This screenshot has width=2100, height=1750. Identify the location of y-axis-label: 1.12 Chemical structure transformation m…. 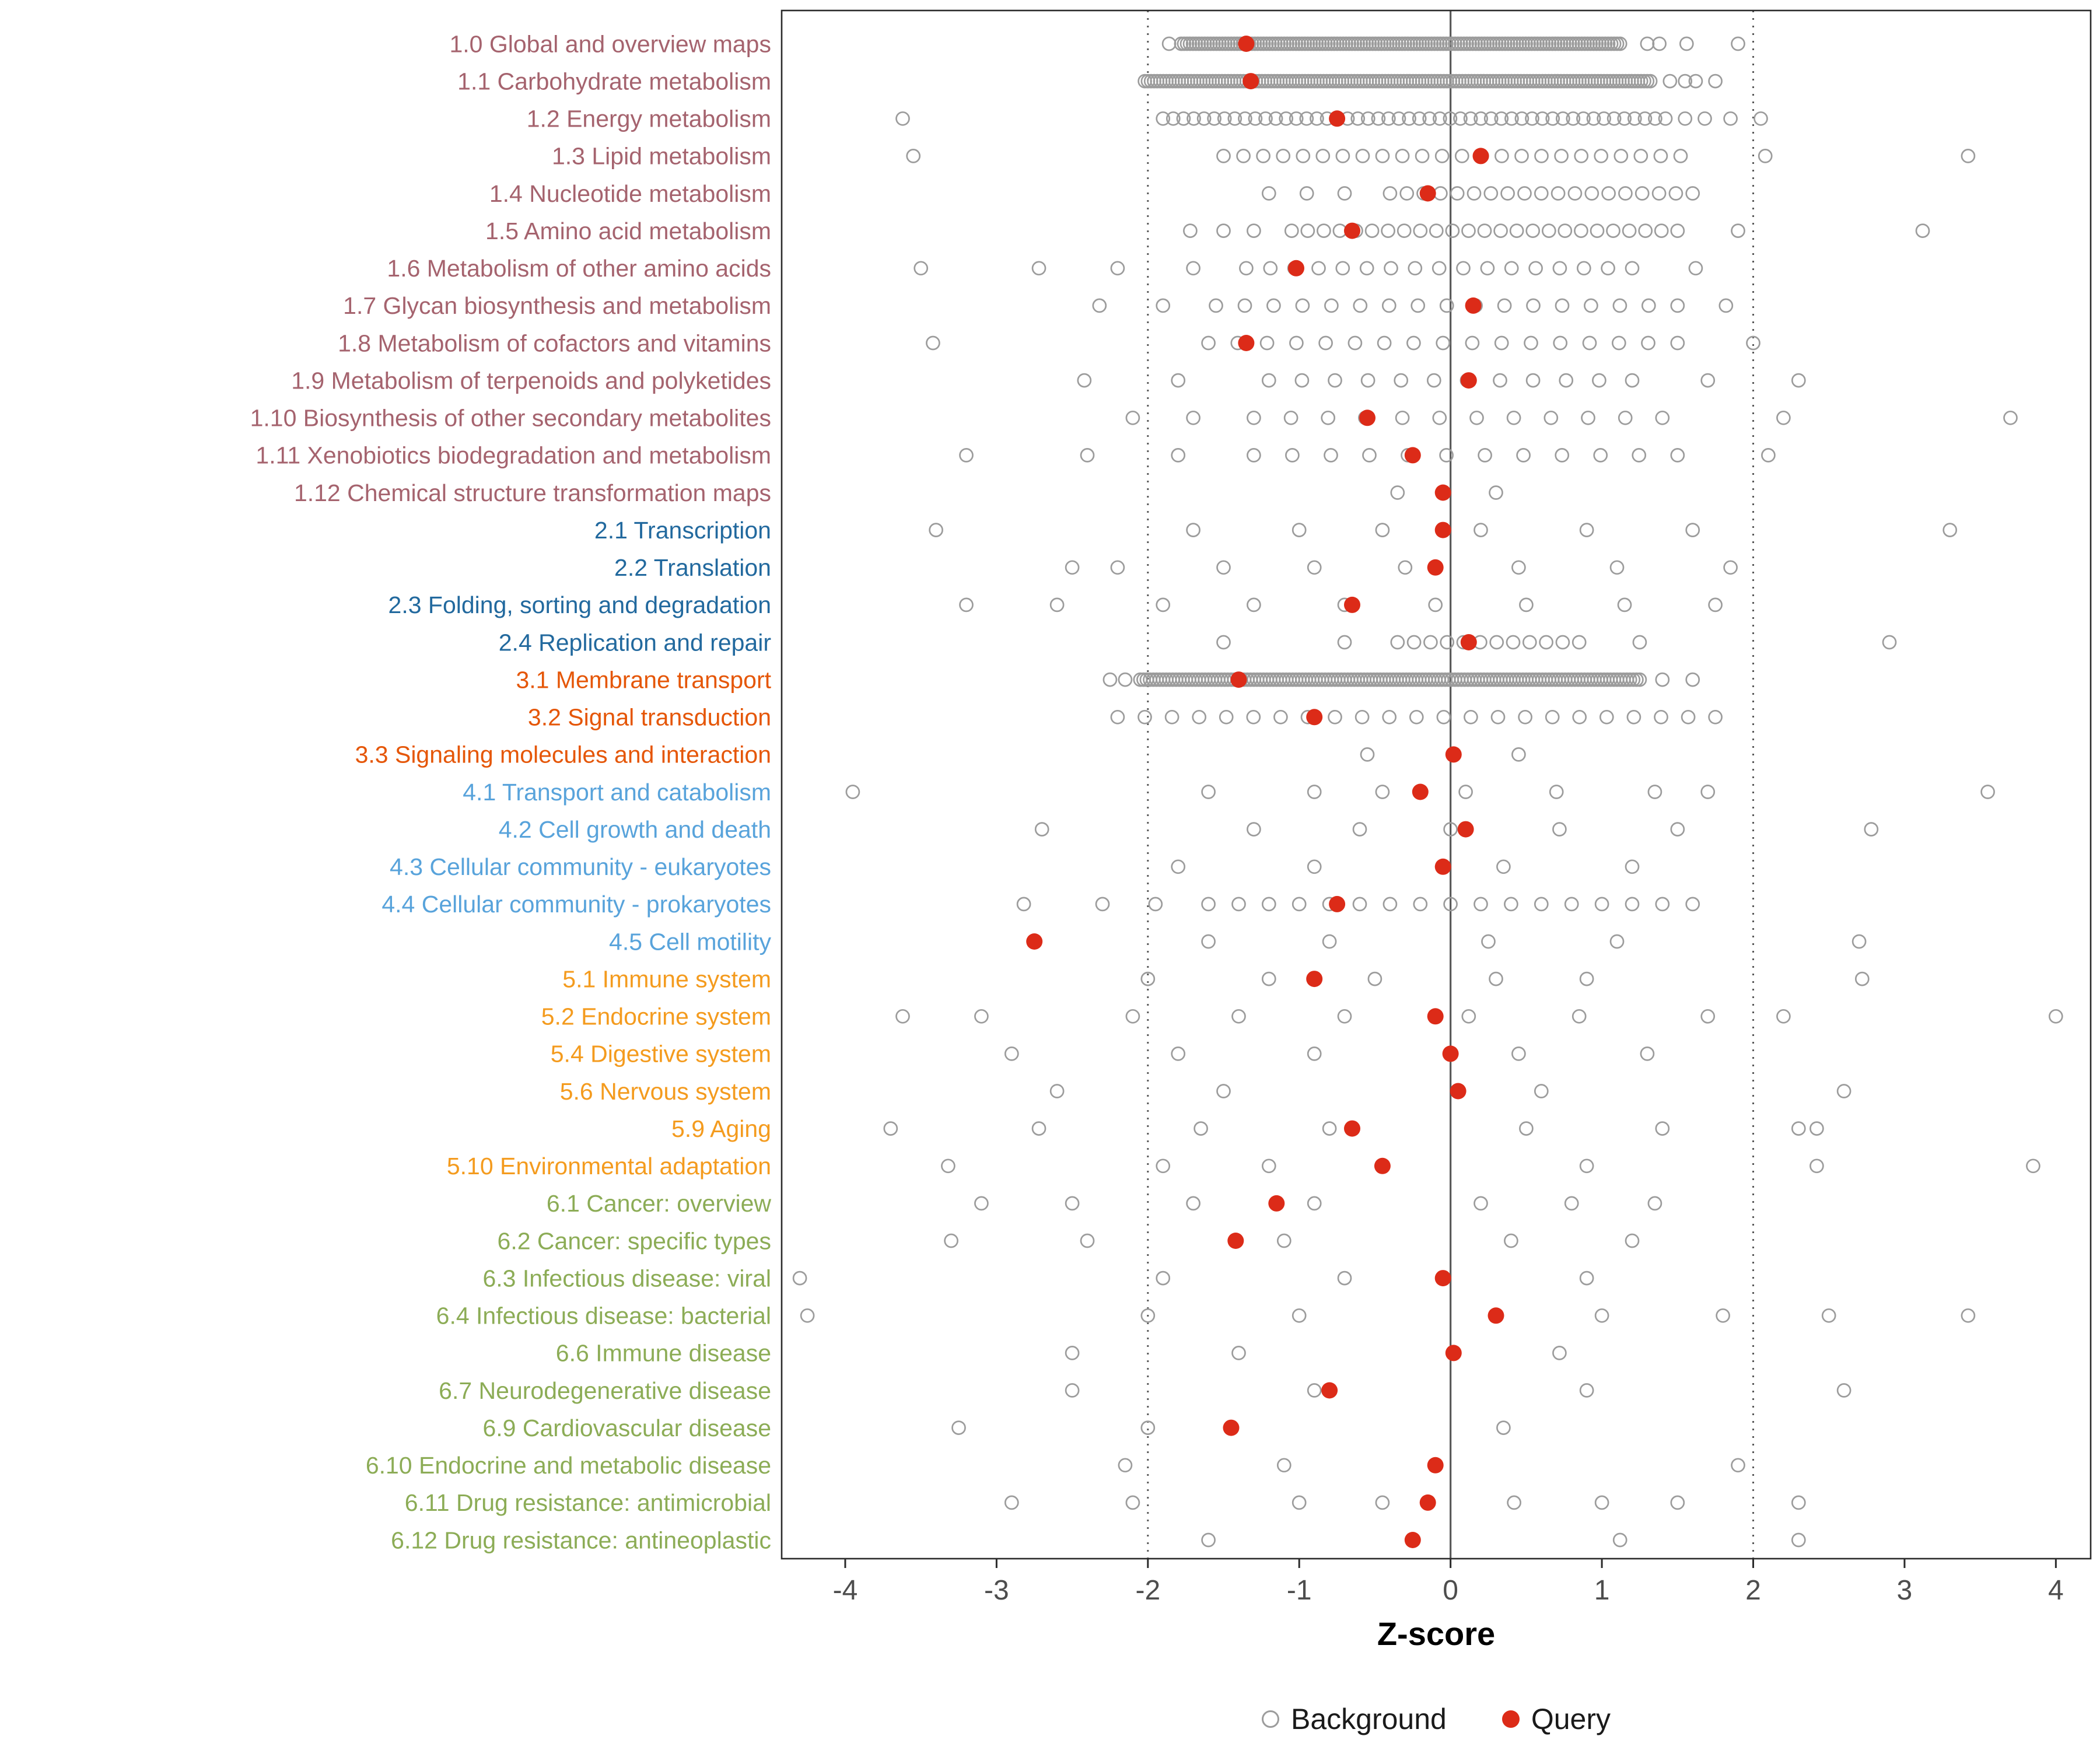
(532, 493).